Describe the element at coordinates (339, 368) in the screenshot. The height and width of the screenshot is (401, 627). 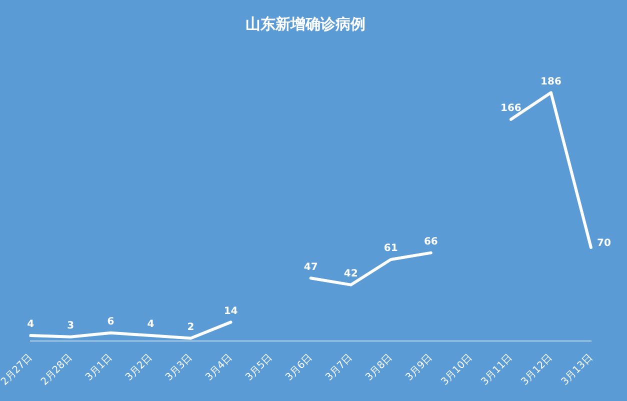
I see `x-tick-label: 3月7日` at that location.